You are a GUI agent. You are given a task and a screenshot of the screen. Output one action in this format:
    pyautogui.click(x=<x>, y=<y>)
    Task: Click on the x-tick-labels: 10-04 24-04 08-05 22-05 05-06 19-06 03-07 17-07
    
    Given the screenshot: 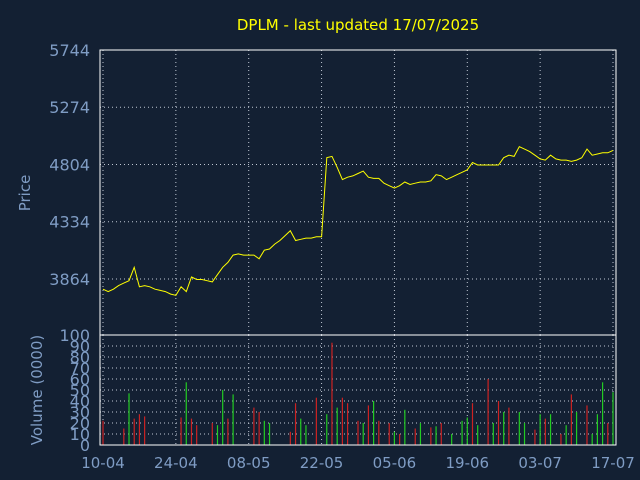 What is the action you would take?
    pyautogui.click(x=358, y=463)
    